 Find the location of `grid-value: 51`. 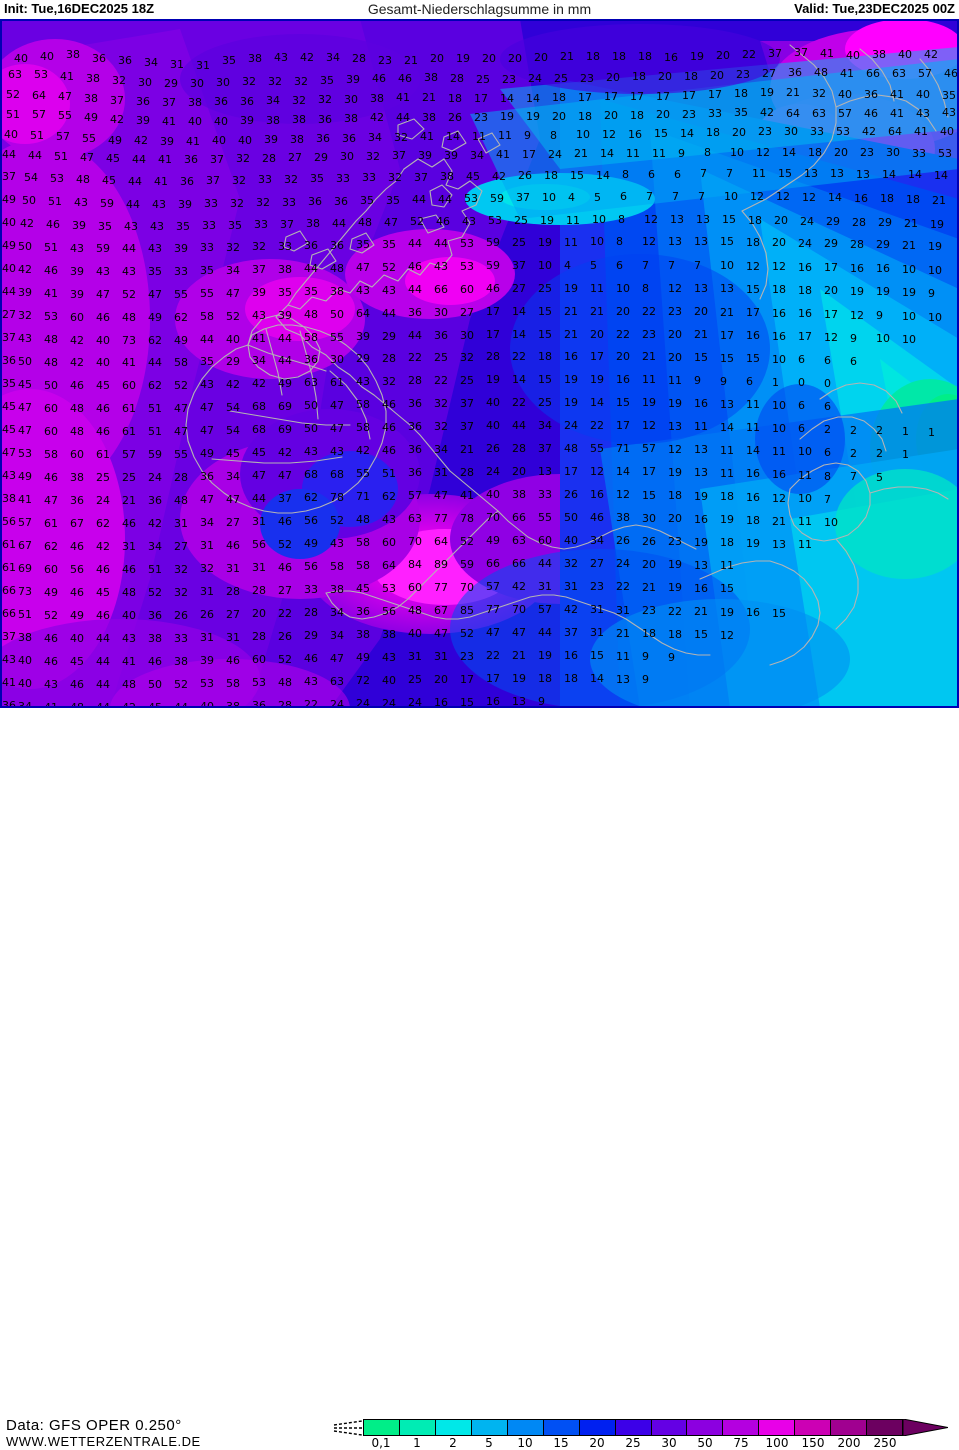

grid-value: 51 is located at coordinates (155, 431).